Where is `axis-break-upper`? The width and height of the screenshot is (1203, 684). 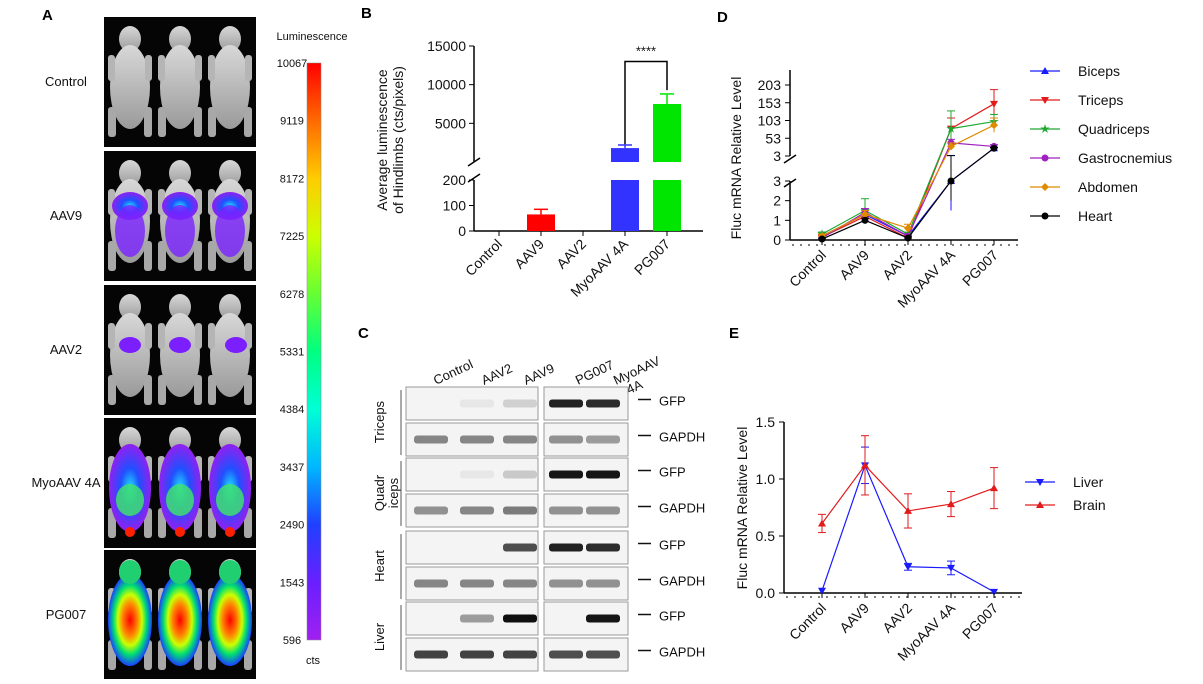 axis-break-upper is located at coordinates (474, 162).